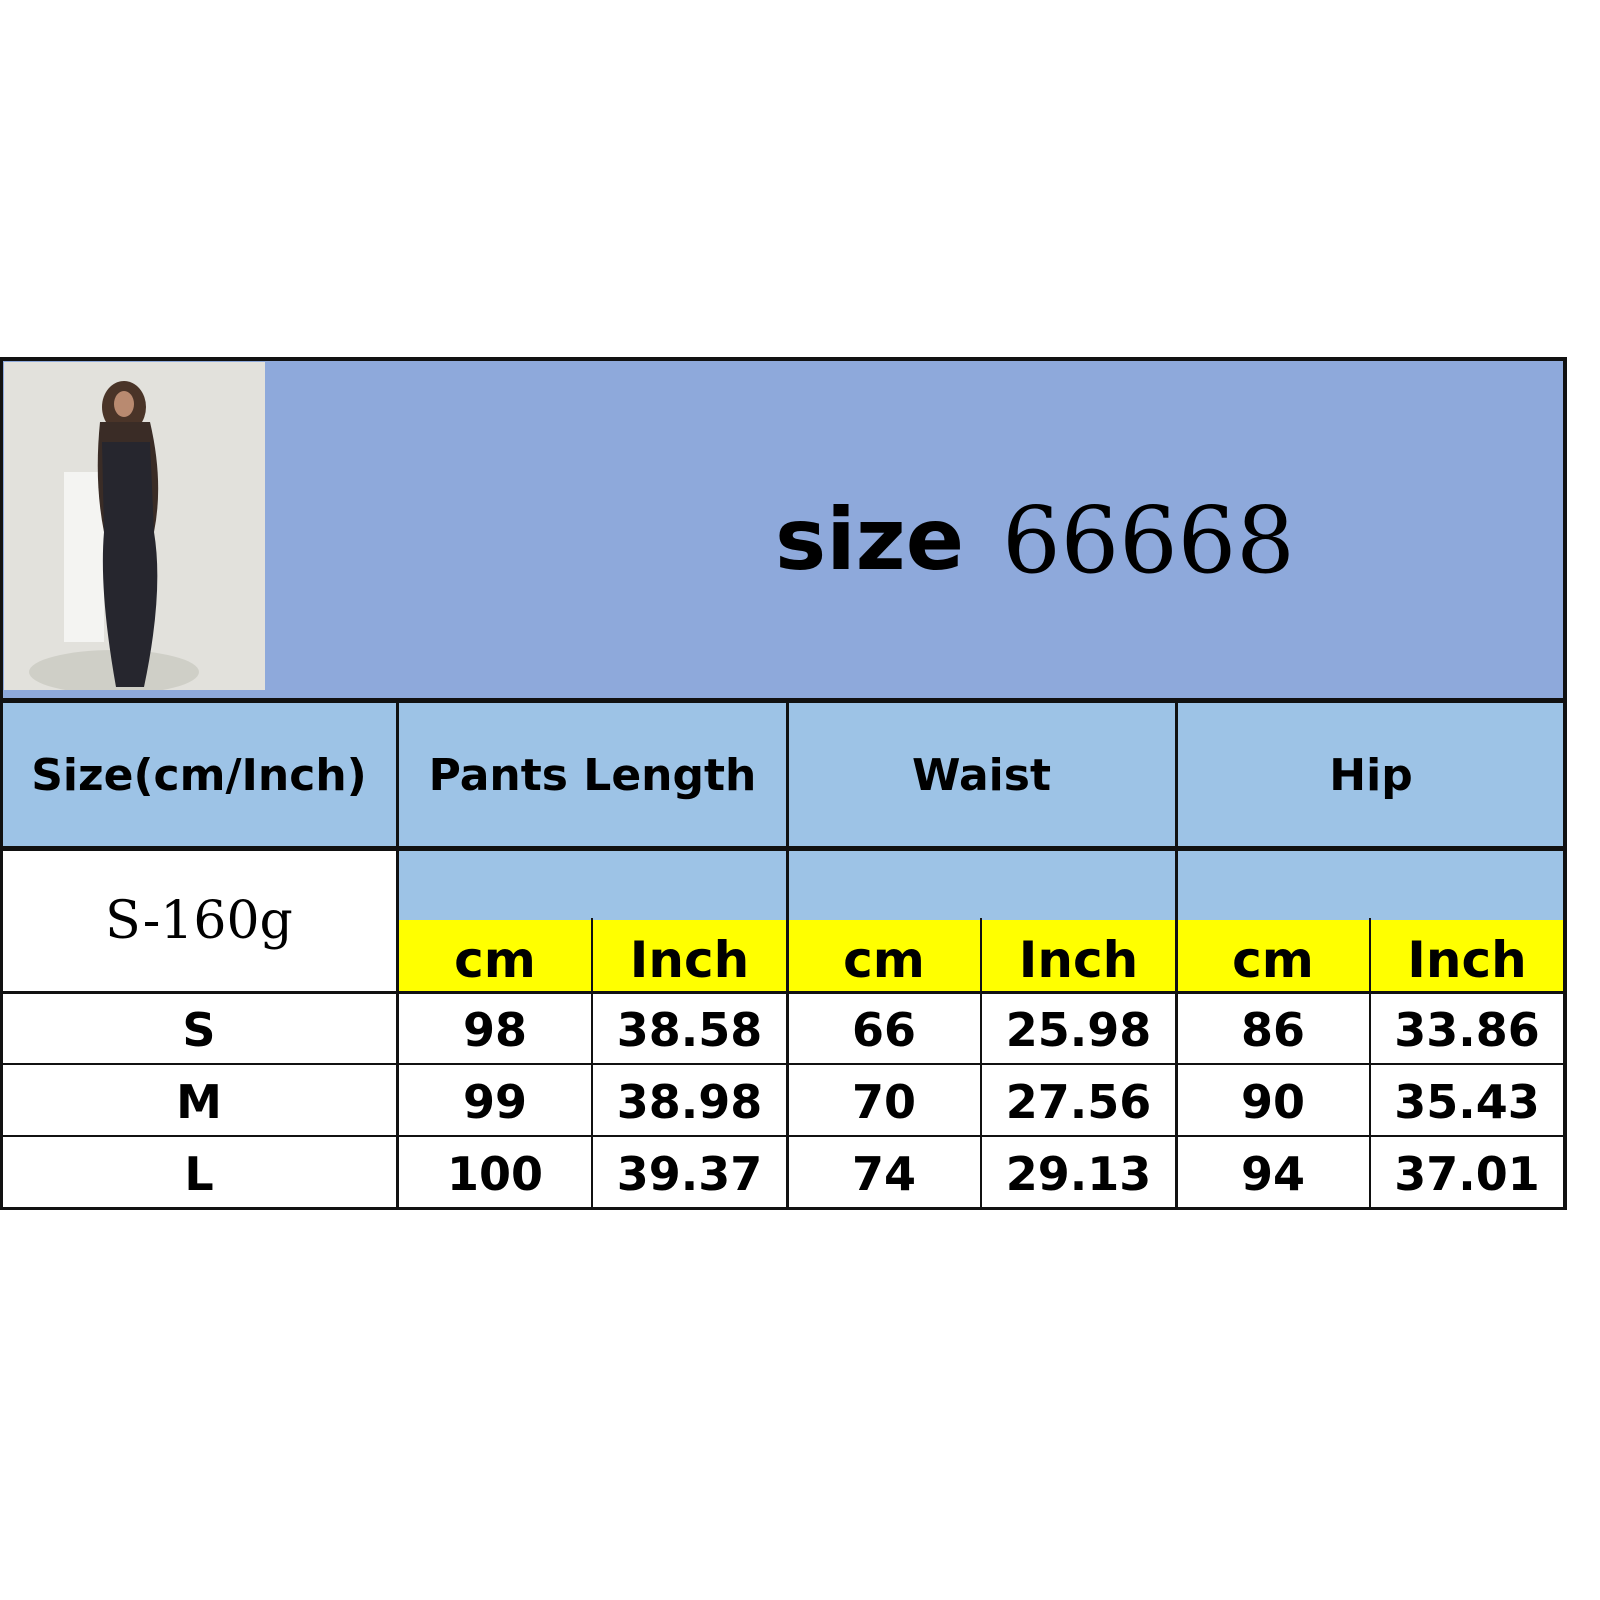 The width and height of the screenshot is (1600, 1600). Describe the element at coordinates (981, 775) in the screenshot. I see `header-waist: Waist` at that location.